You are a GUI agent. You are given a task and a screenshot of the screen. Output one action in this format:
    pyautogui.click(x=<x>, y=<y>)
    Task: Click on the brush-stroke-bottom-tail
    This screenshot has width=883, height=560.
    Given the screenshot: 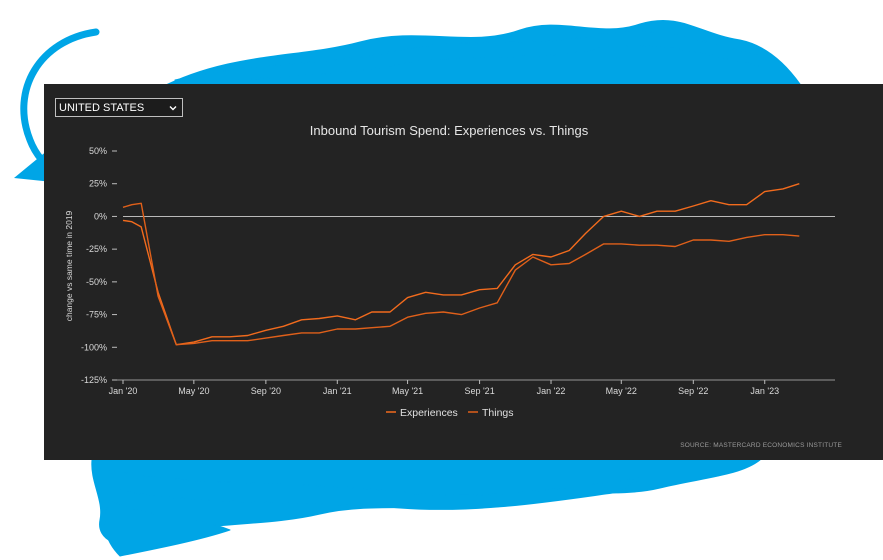 What is the action you would take?
    pyautogui.click(x=167, y=528)
    